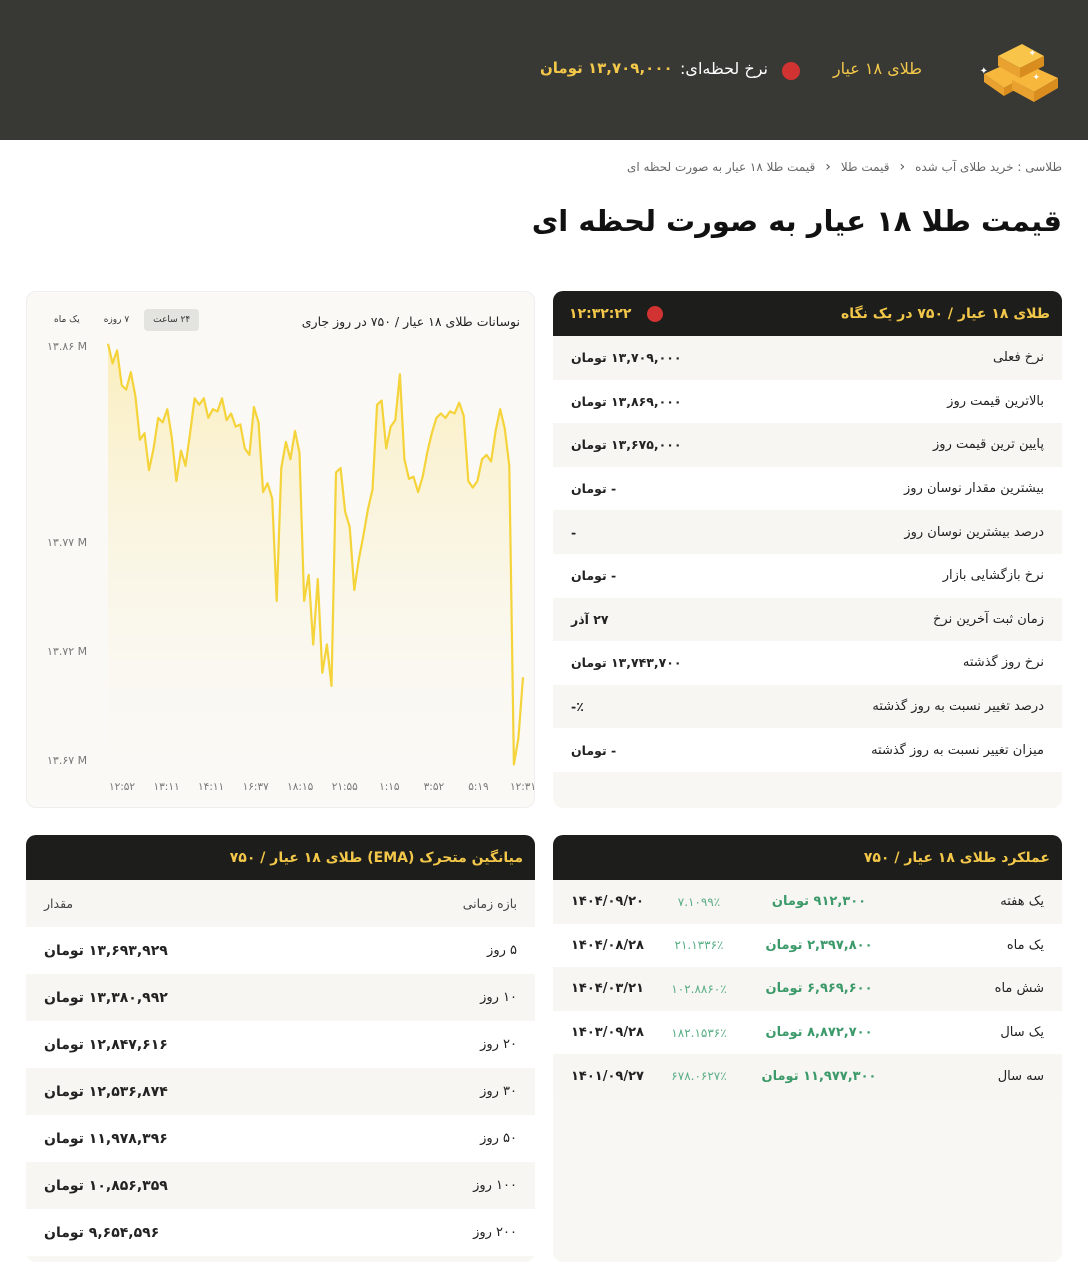 This screenshot has width=1088, height=1280. Describe the element at coordinates (376, 857) in the screenshot. I see `ema-title: میانگین متحرک (EMA) طلای ۱۸ عیار / ۷۵۰` at that location.